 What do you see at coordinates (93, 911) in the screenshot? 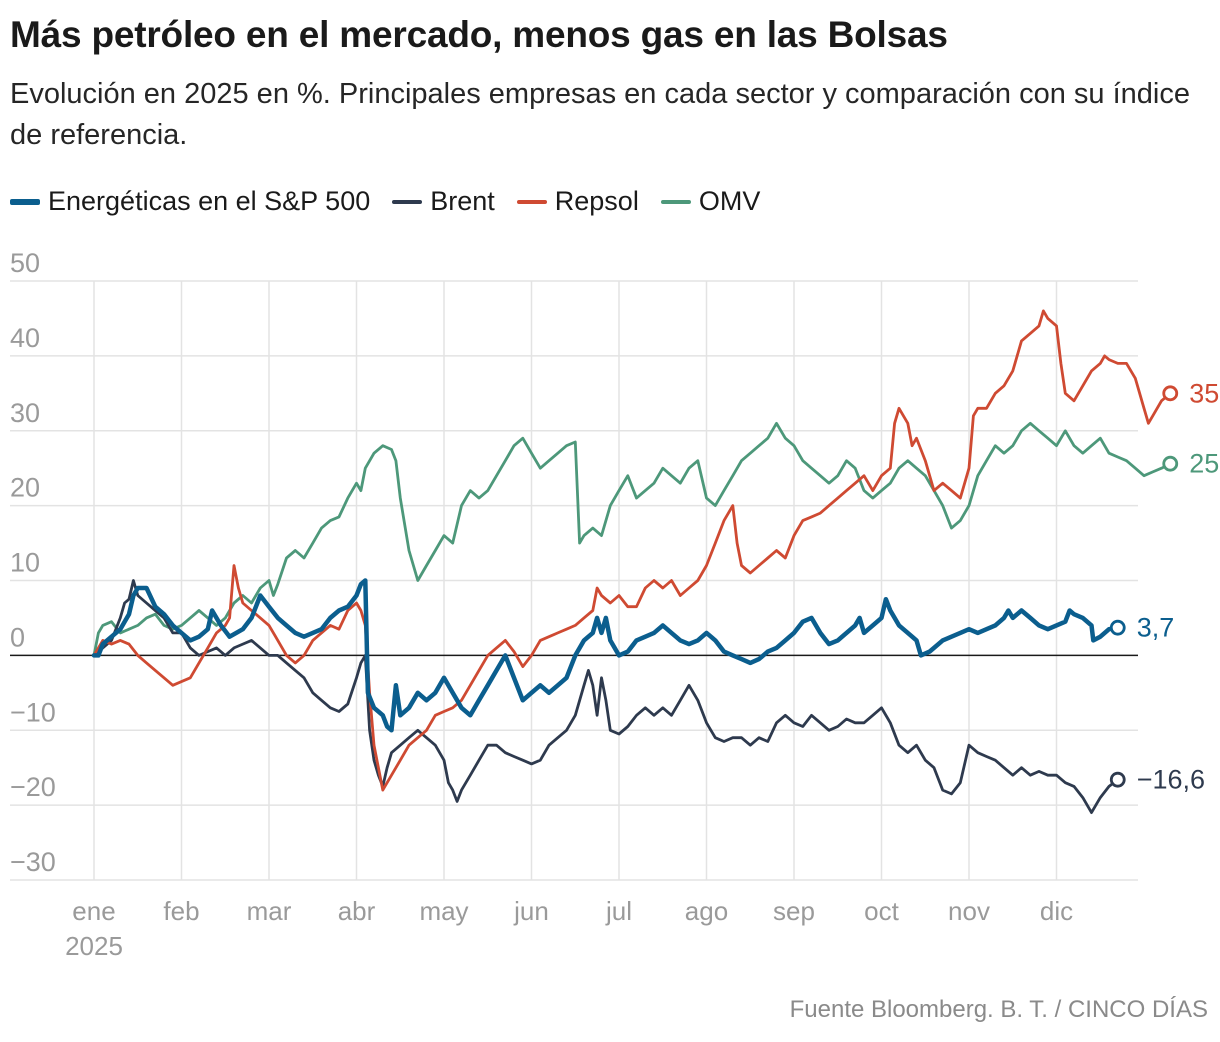
I see `x-tick-label: ene` at bounding box center [93, 911].